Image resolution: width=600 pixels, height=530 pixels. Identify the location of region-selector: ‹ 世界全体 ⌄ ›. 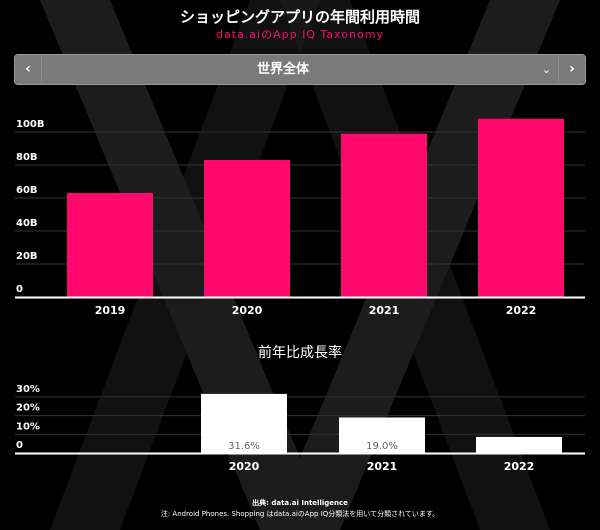
(300, 69).